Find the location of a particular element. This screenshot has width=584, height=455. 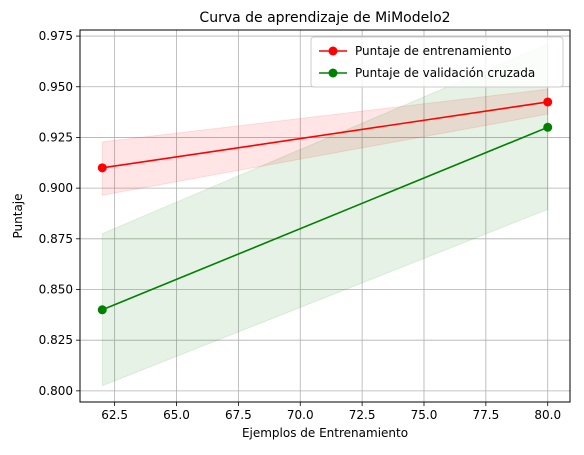

y-tick-label: 0.875 is located at coordinates (56, 239).